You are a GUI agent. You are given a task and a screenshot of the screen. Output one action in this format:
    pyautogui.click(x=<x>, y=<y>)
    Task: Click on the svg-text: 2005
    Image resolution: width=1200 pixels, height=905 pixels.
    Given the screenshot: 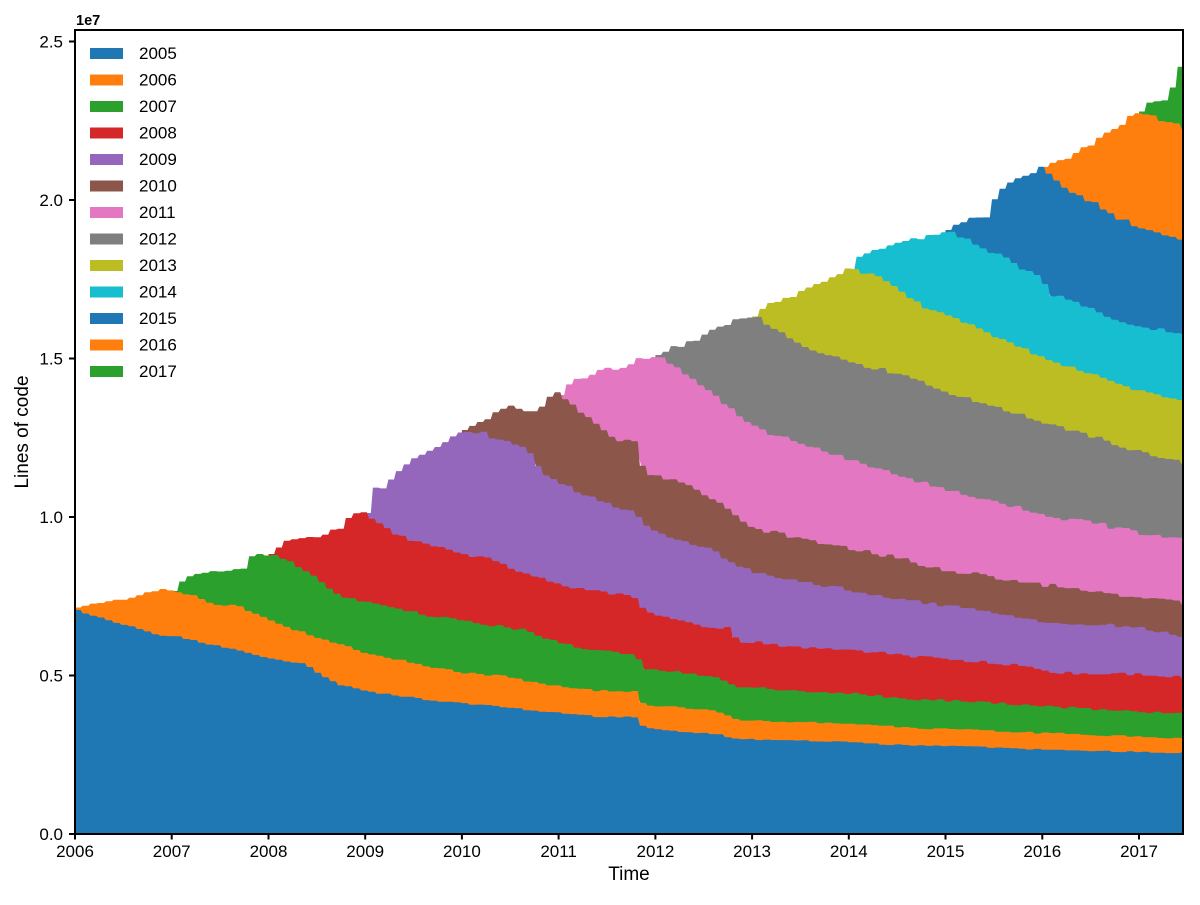 What is the action you would take?
    pyautogui.click(x=158, y=53)
    